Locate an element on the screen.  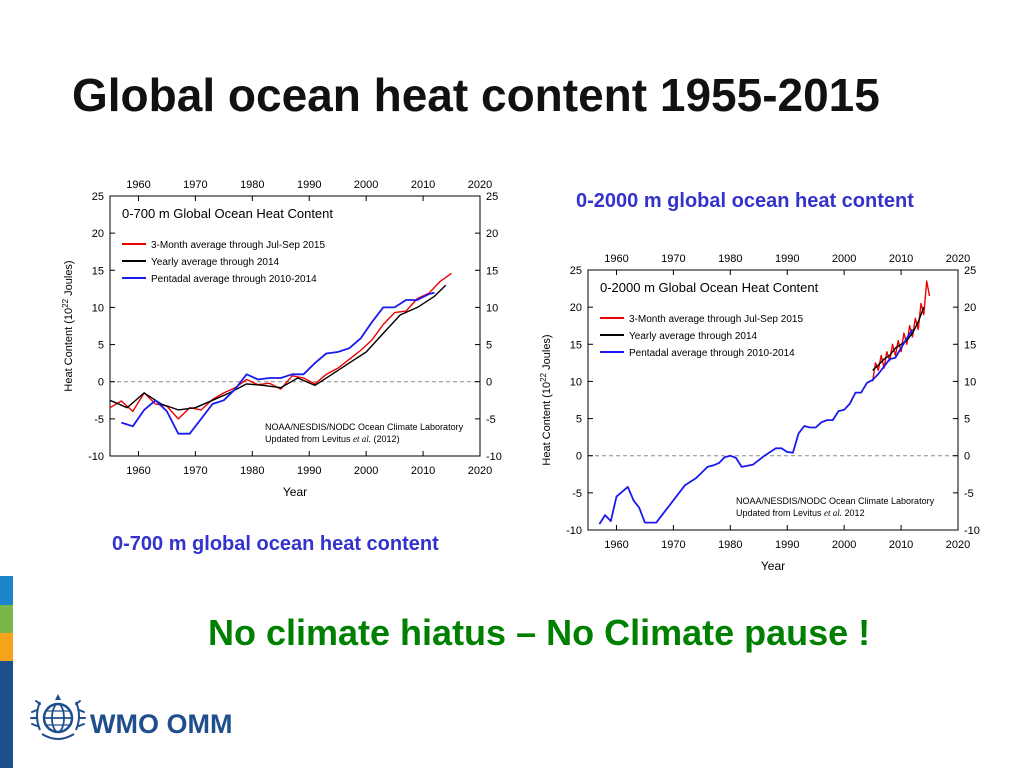
slide-title: Global ocean heat content 1955-2015 is located at coordinates (476, 95).